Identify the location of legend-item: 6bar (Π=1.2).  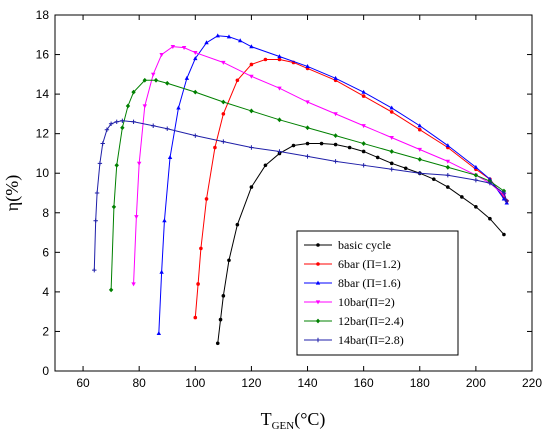
(352, 264).